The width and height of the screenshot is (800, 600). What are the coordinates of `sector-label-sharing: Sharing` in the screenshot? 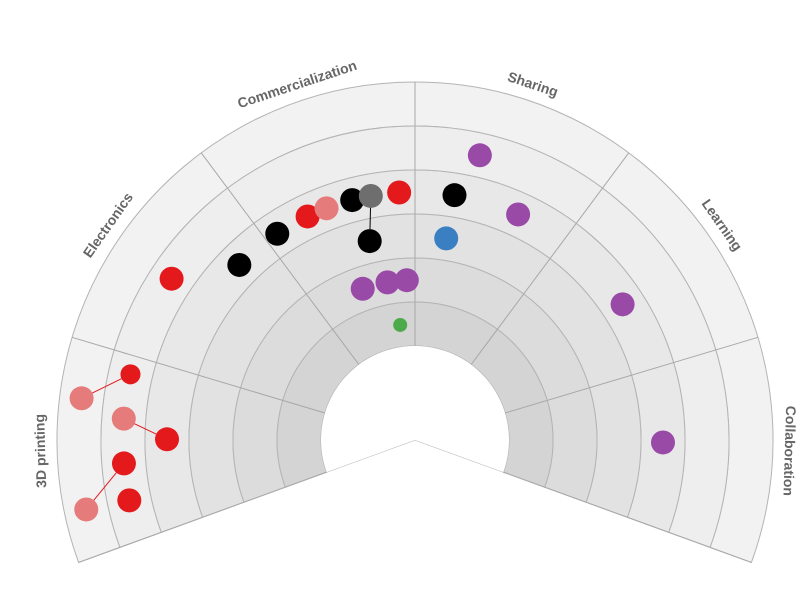 It's located at (533, 84).